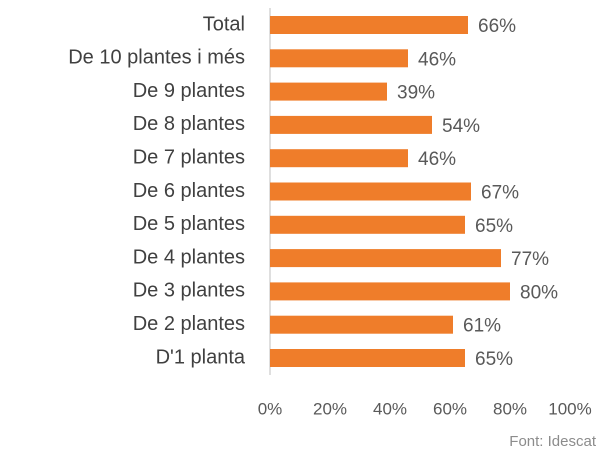  Describe the element at coordinates (450, 408) in the screenshot. I see `x-tick-label: 60%` at that location.